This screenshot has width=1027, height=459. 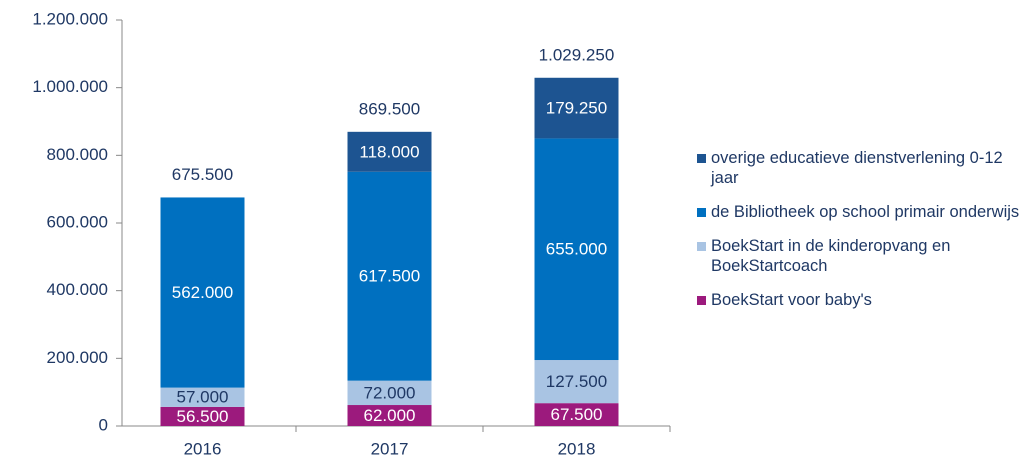 I want to click on value-label: 67.500, so click(x=577, y=414).